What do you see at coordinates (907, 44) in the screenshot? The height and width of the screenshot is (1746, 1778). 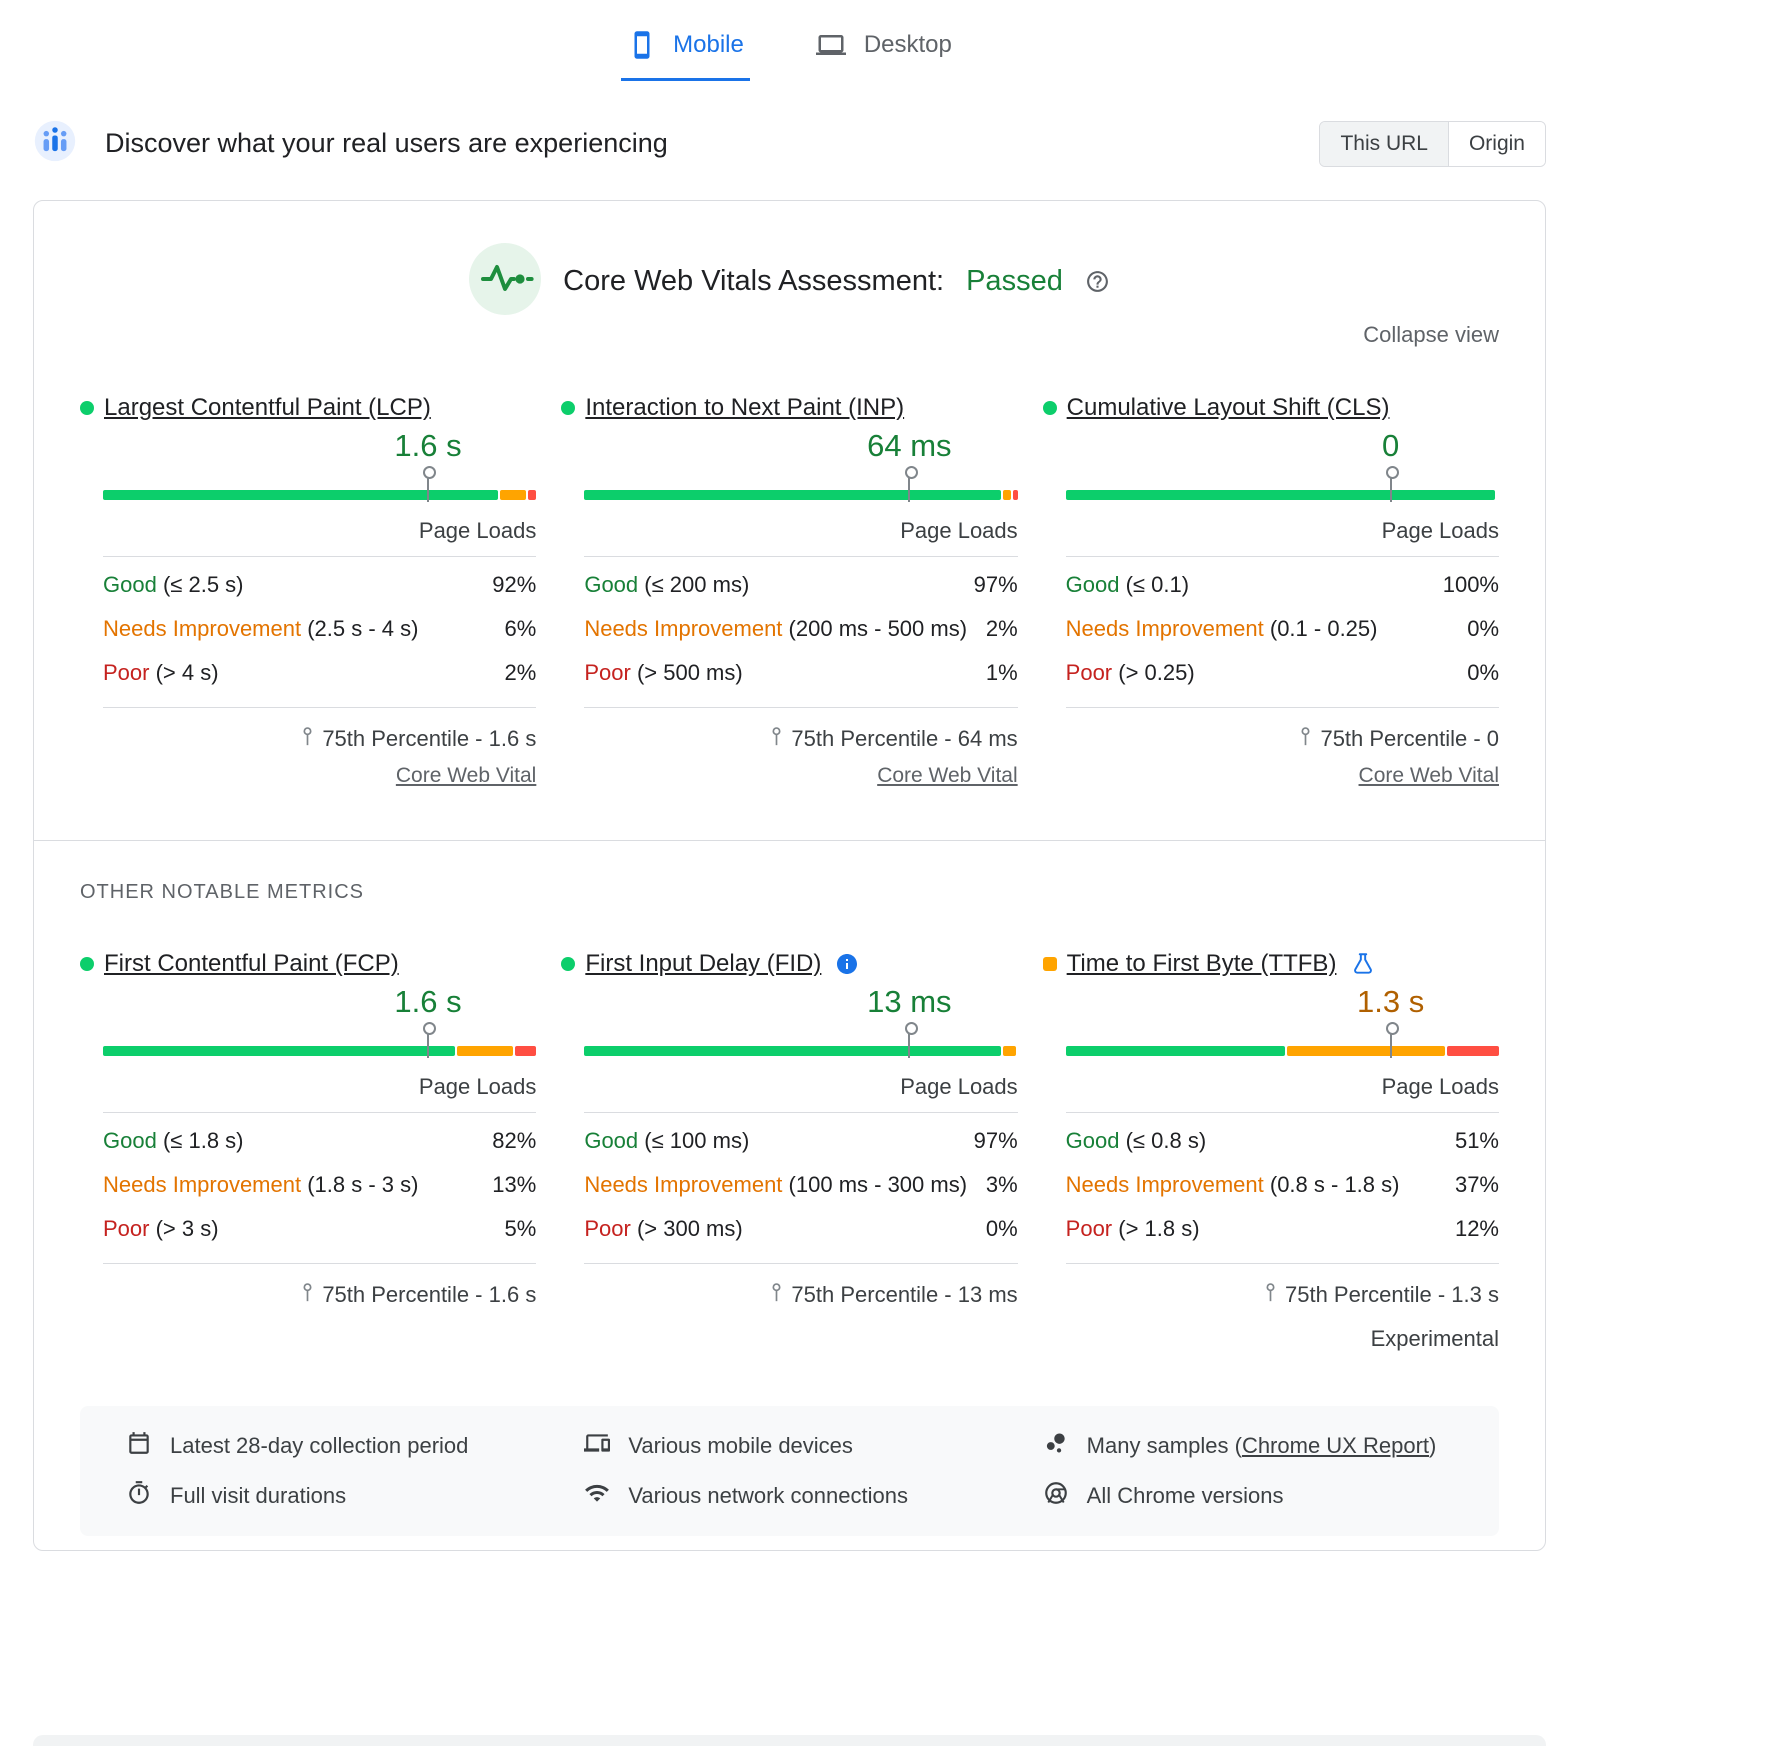 I see `tab-desktop-label: Desktop` at bounding box center [907, 44].